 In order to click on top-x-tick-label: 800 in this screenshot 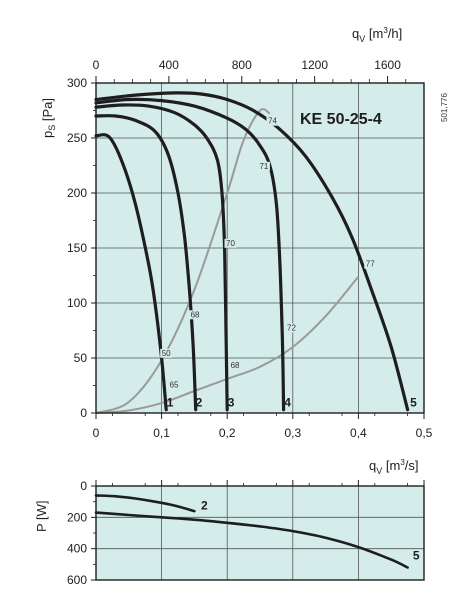, I will do `click(242, 65)`.